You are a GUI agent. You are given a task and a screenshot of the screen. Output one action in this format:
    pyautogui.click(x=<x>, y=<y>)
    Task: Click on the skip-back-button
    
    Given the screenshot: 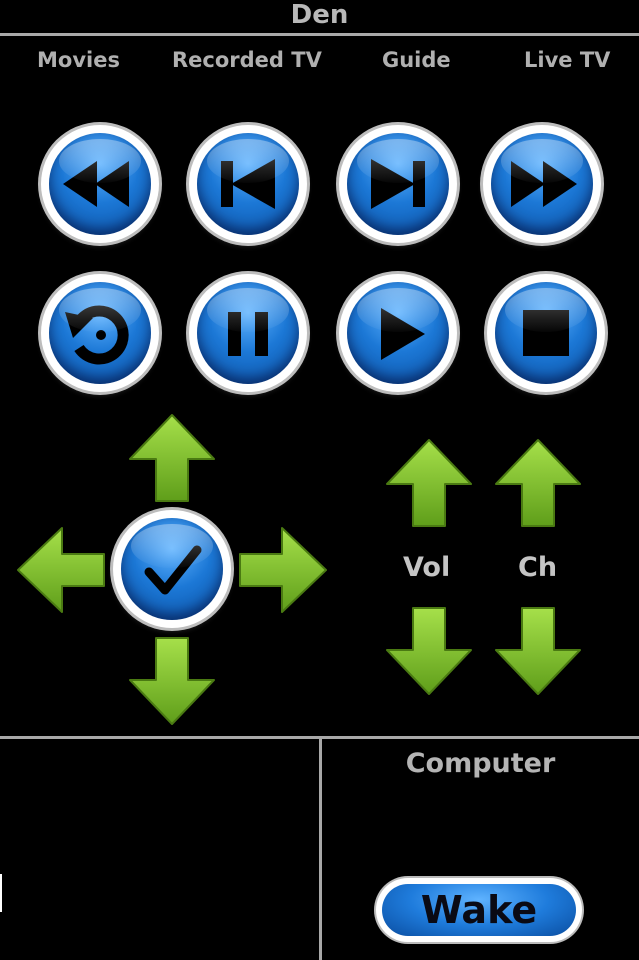 What is the action you would take?
    pyautogui.click(x=248, y=184)
    